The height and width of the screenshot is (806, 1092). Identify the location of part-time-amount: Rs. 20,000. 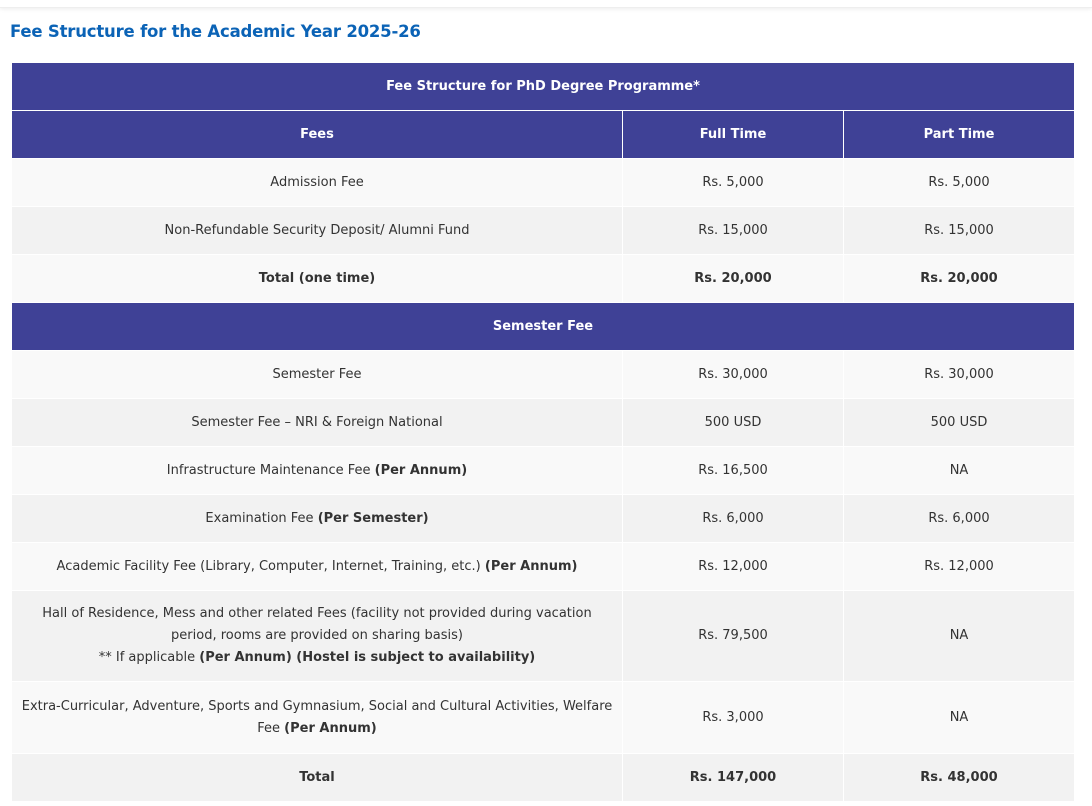
(959, 278).